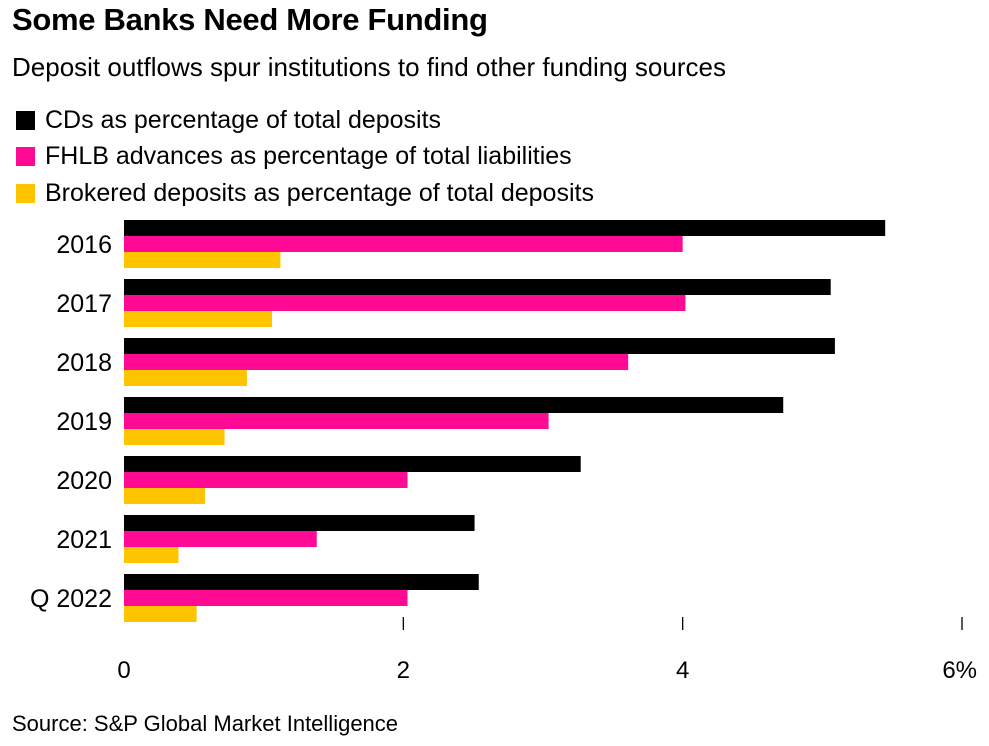  I want to click on bar-fhlb-q-2022, so click(266, 598).